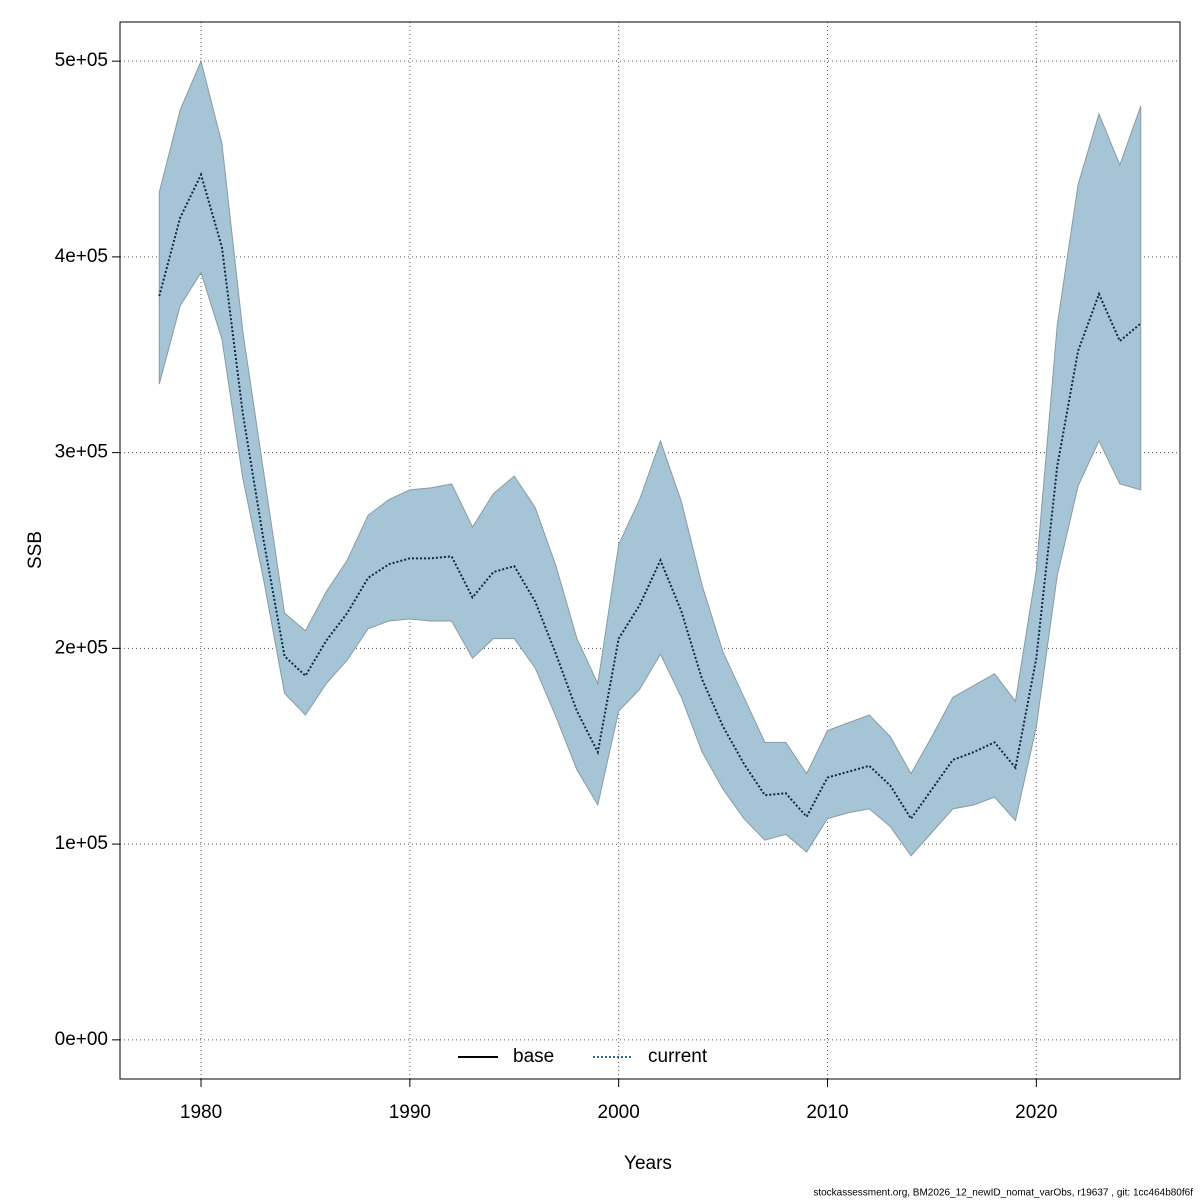 The height and width of the screenshot is (1200, 1200). Describe the element at coordinates (410, 1112) in the screenshot. I see `x-tick-label: 1990` at that location.